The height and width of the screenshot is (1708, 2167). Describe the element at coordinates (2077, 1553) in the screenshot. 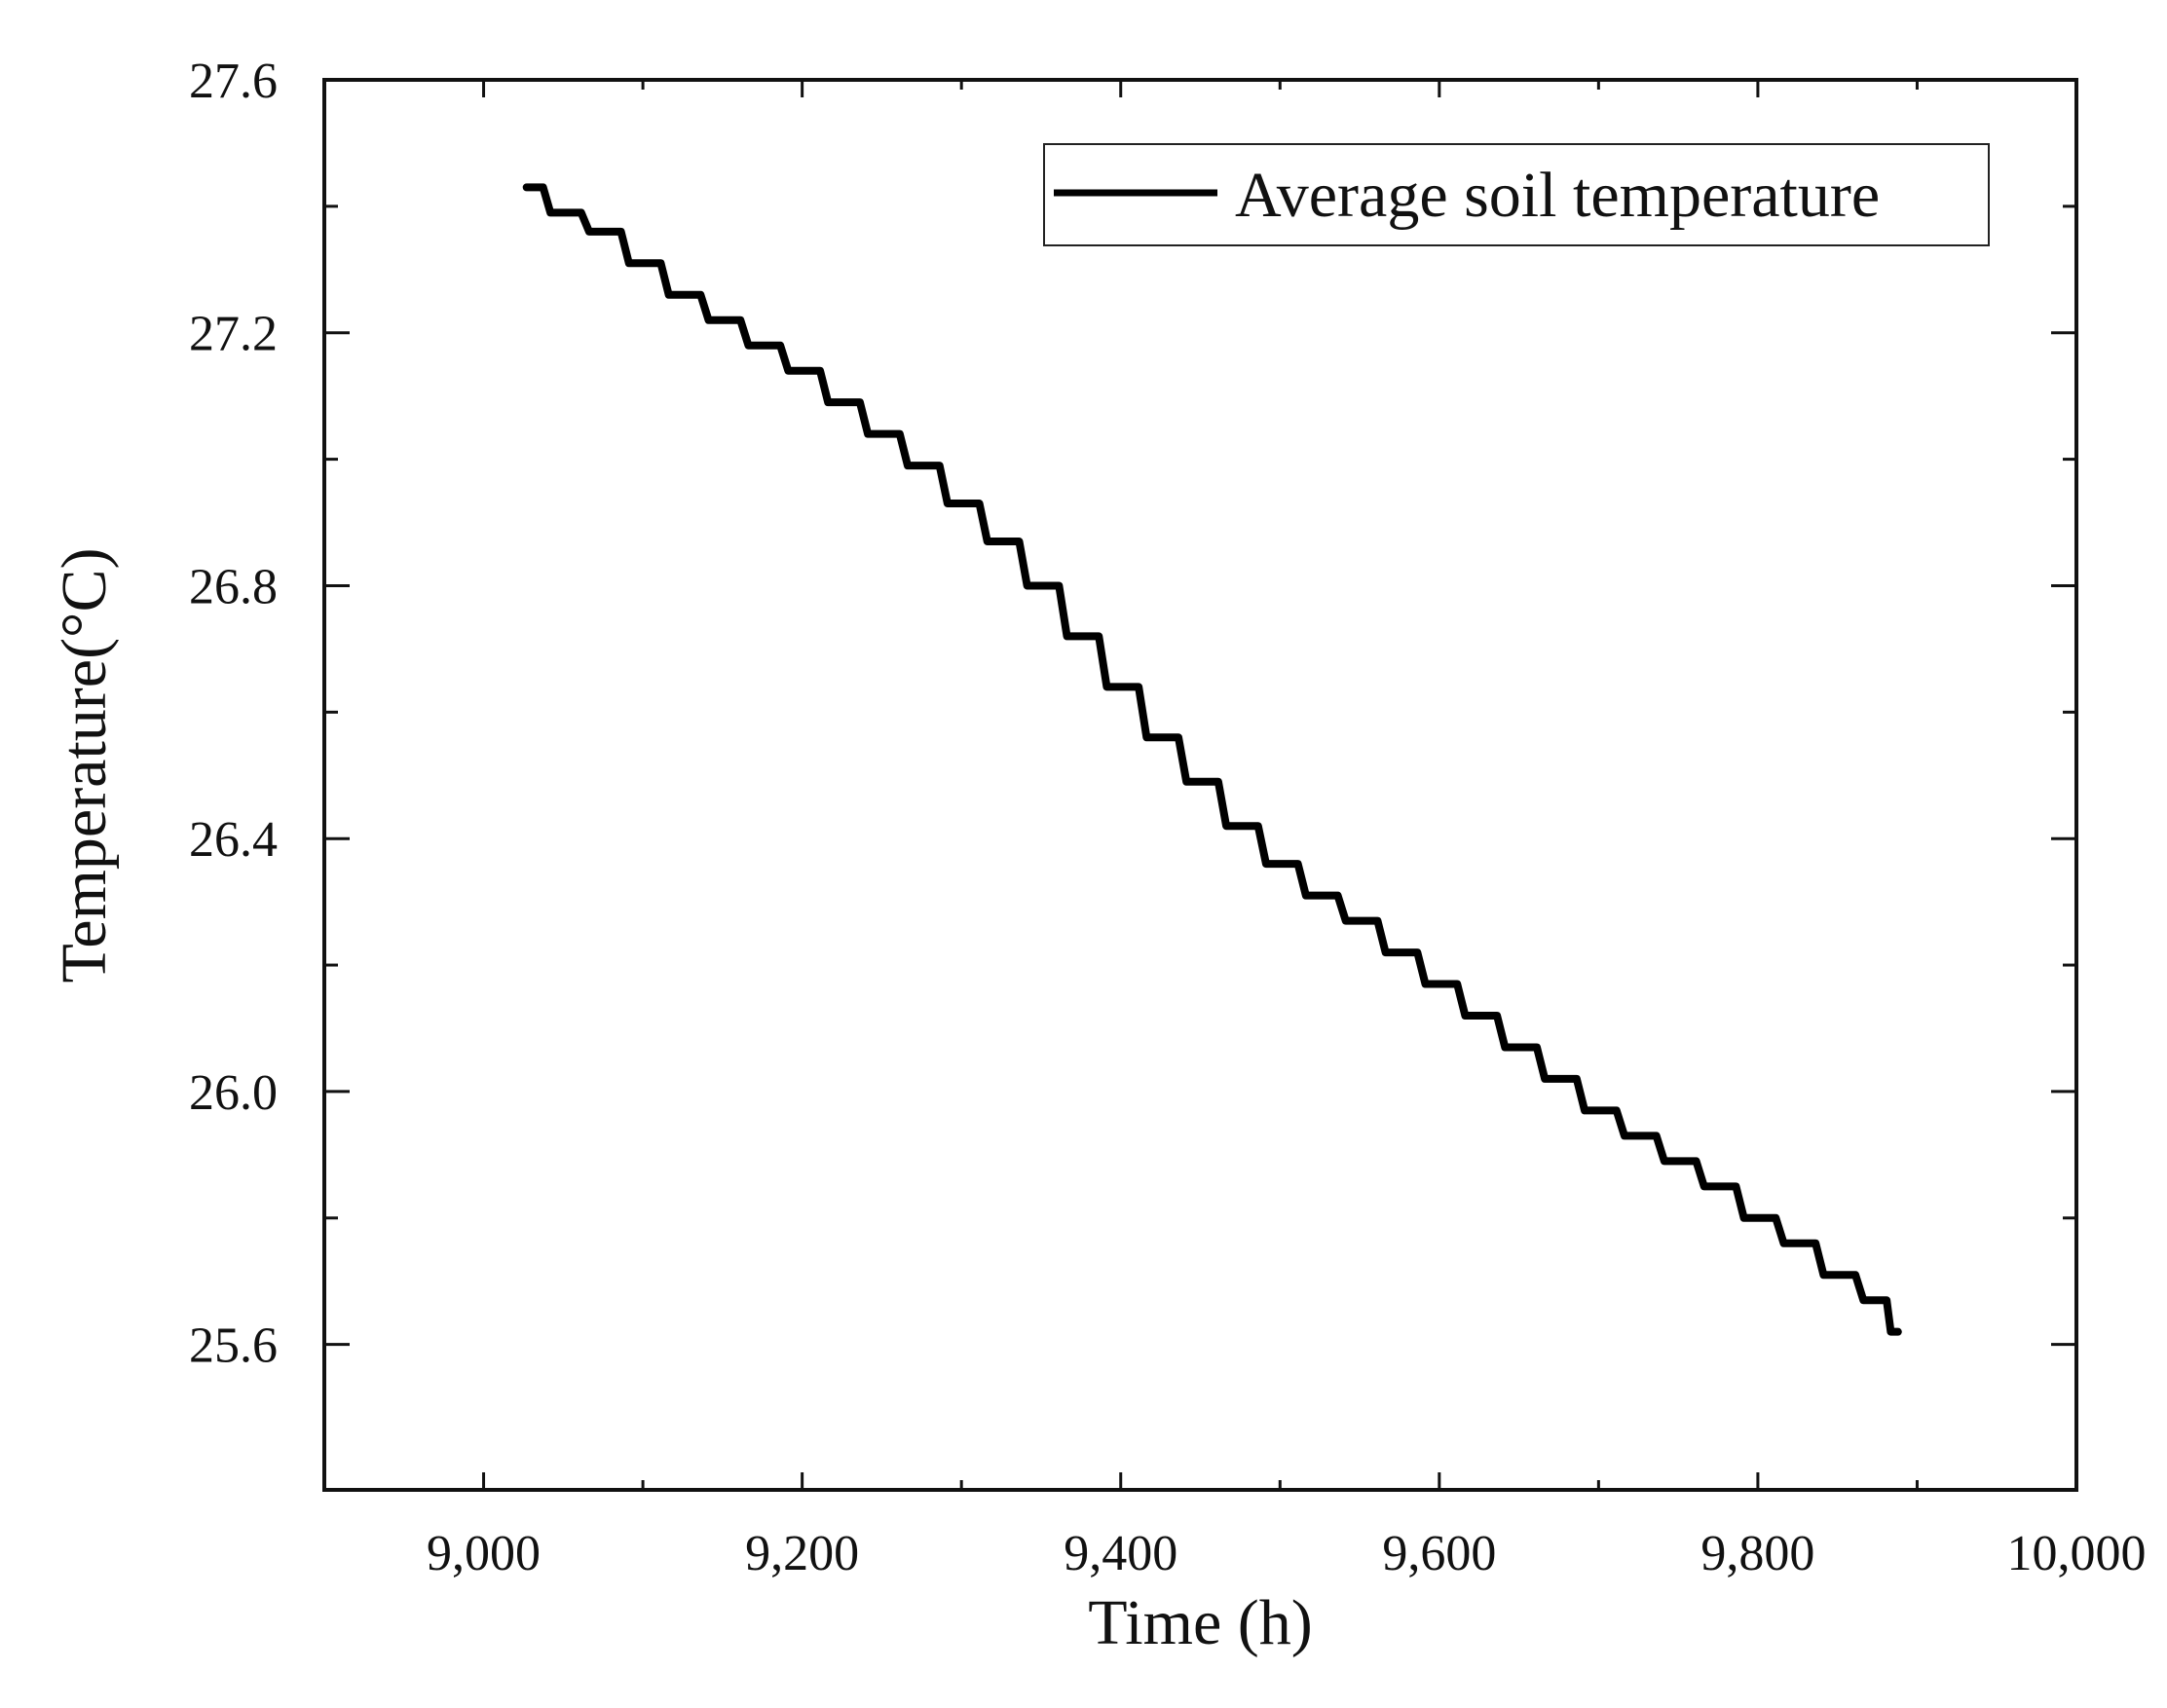

I see `x-tick-label: 10,000` at that location.